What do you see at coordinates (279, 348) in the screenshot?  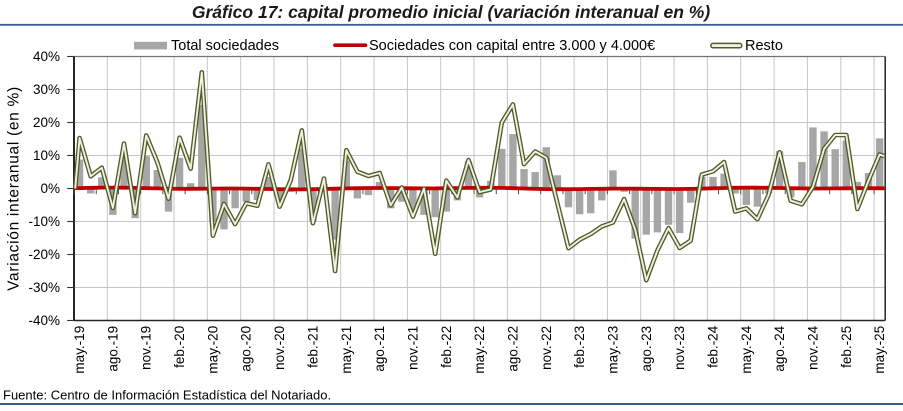 I see `svg-text: nov.-20` at bounding box center [279, 348].